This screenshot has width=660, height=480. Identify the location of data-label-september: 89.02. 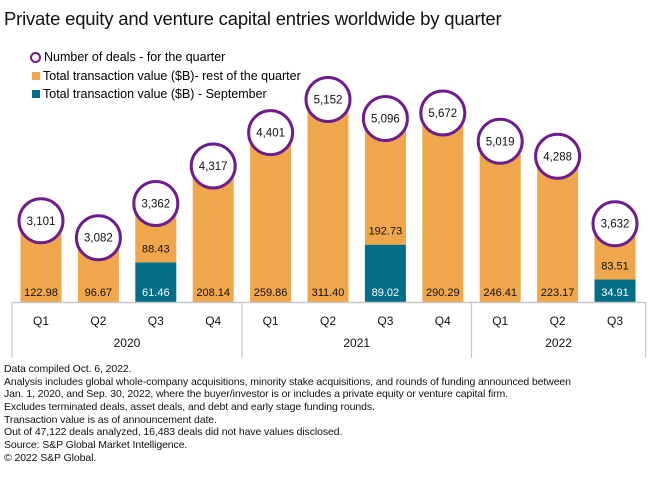
(386, 293).